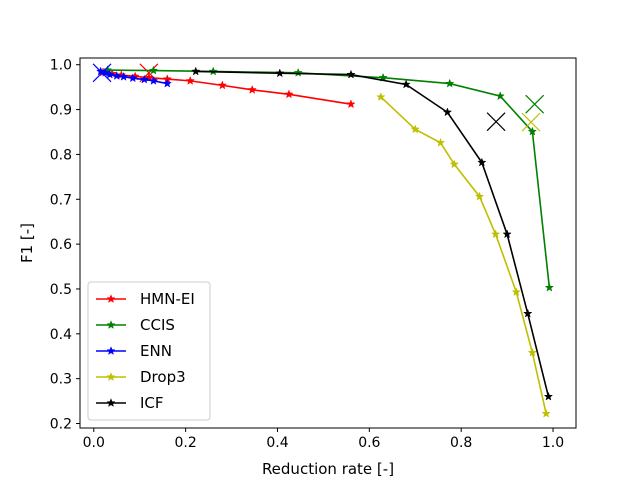 The height and width of the screenshot is (480, 640). What do you see at coordinates (157, 325) in the screenshot?
I see `legend-label: CCIS` at bounding box center [157, 325].